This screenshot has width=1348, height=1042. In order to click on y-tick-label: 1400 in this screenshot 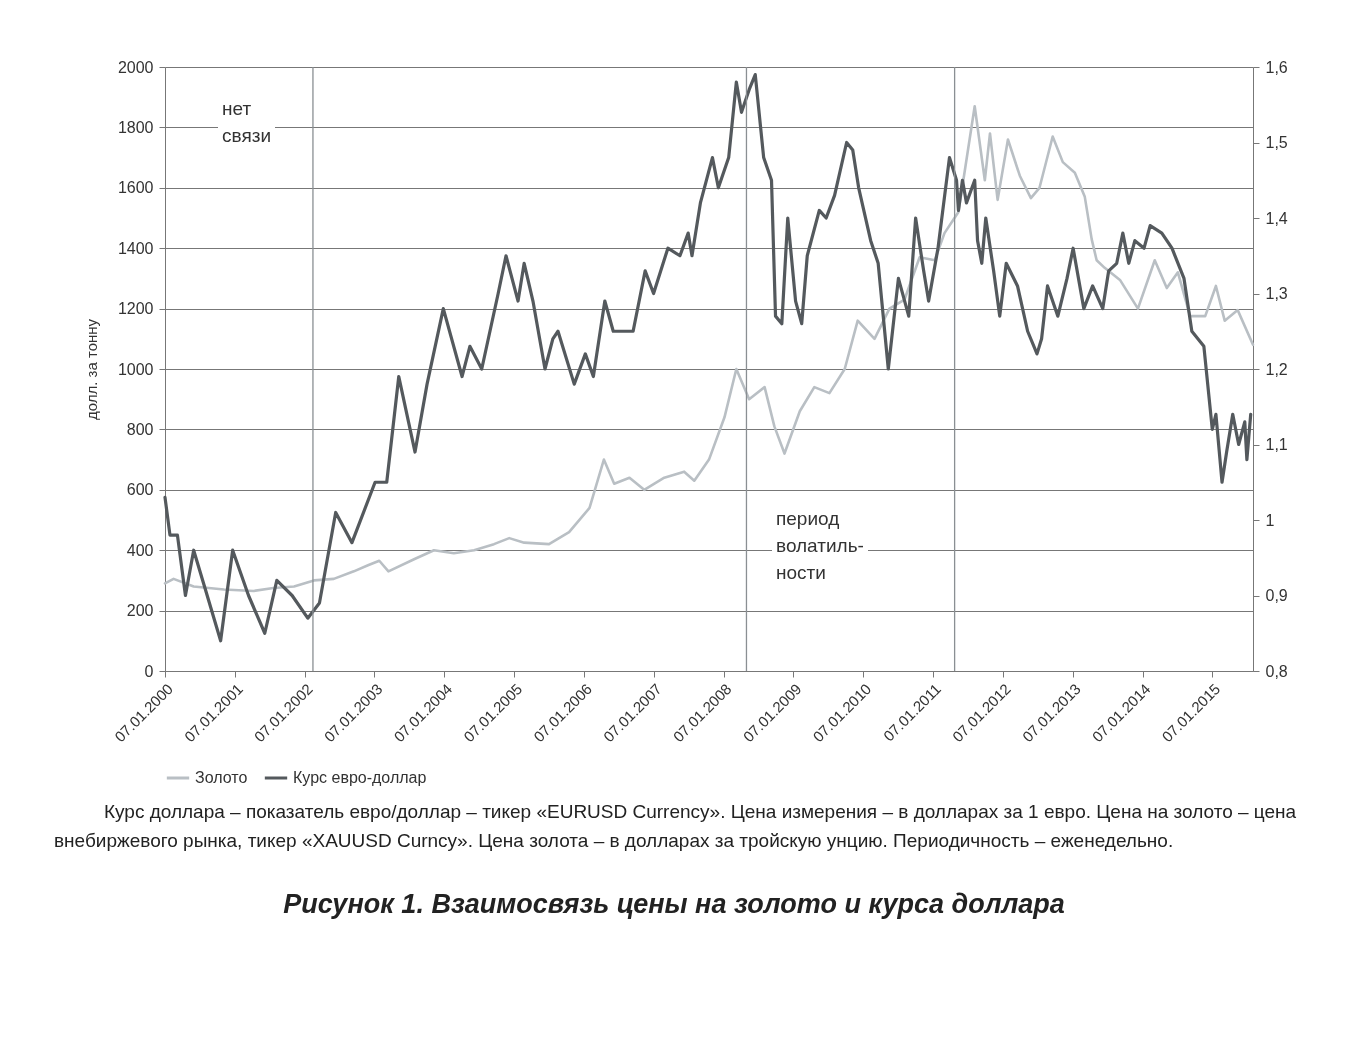, I will do `click(135, 248)`.